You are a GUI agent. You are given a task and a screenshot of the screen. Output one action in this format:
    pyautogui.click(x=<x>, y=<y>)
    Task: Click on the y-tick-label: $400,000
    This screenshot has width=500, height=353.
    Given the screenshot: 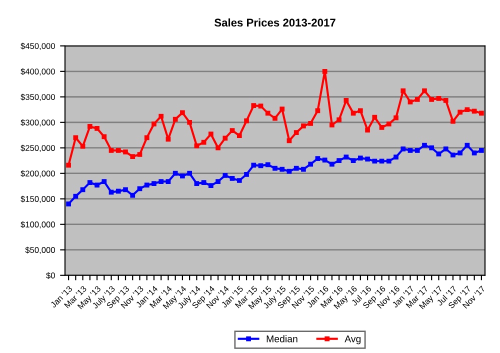 What is the action you would take?
    pyautogui.click(x=37, y=72)
    